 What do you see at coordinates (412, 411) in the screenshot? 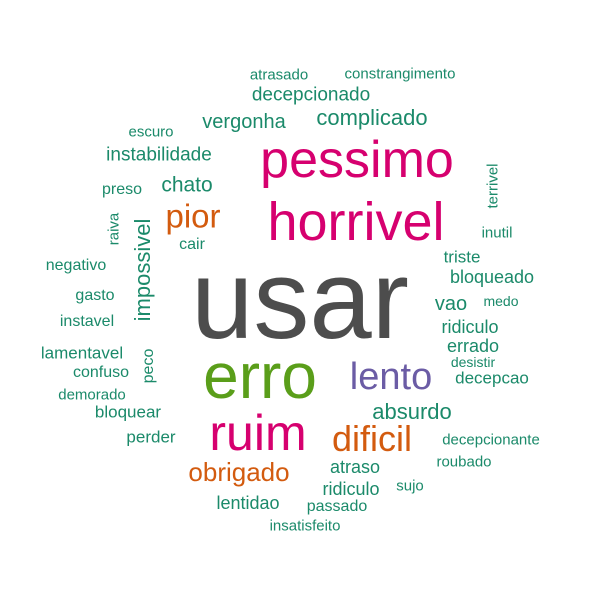
I see `word-absurdo: absurdo` at bounding box center [412, 411].